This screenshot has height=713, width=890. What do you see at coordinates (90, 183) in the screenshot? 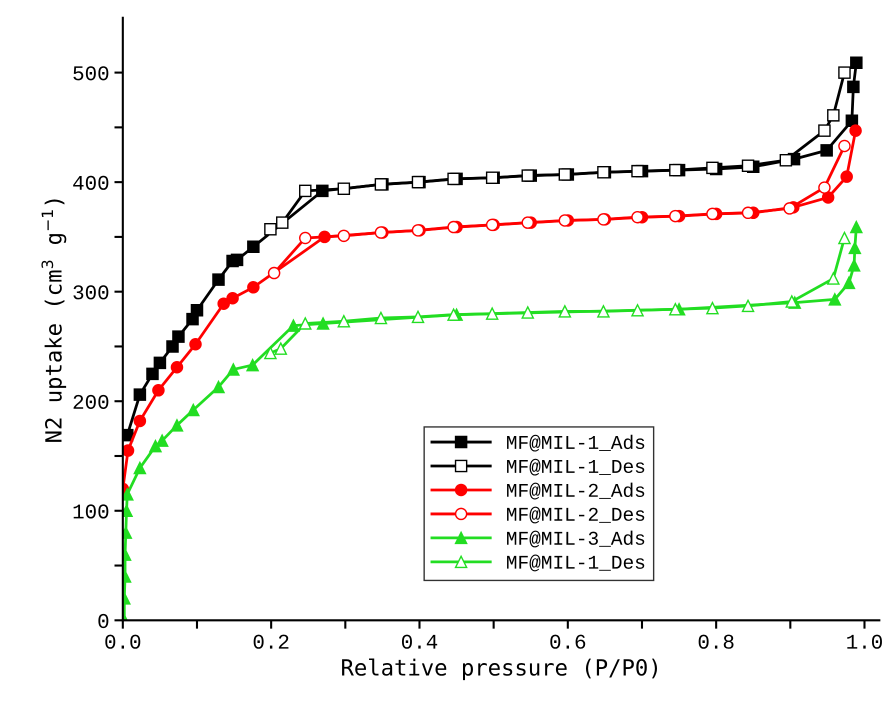
I see `y-tick-label: 400` at bounding box center [90, 183].